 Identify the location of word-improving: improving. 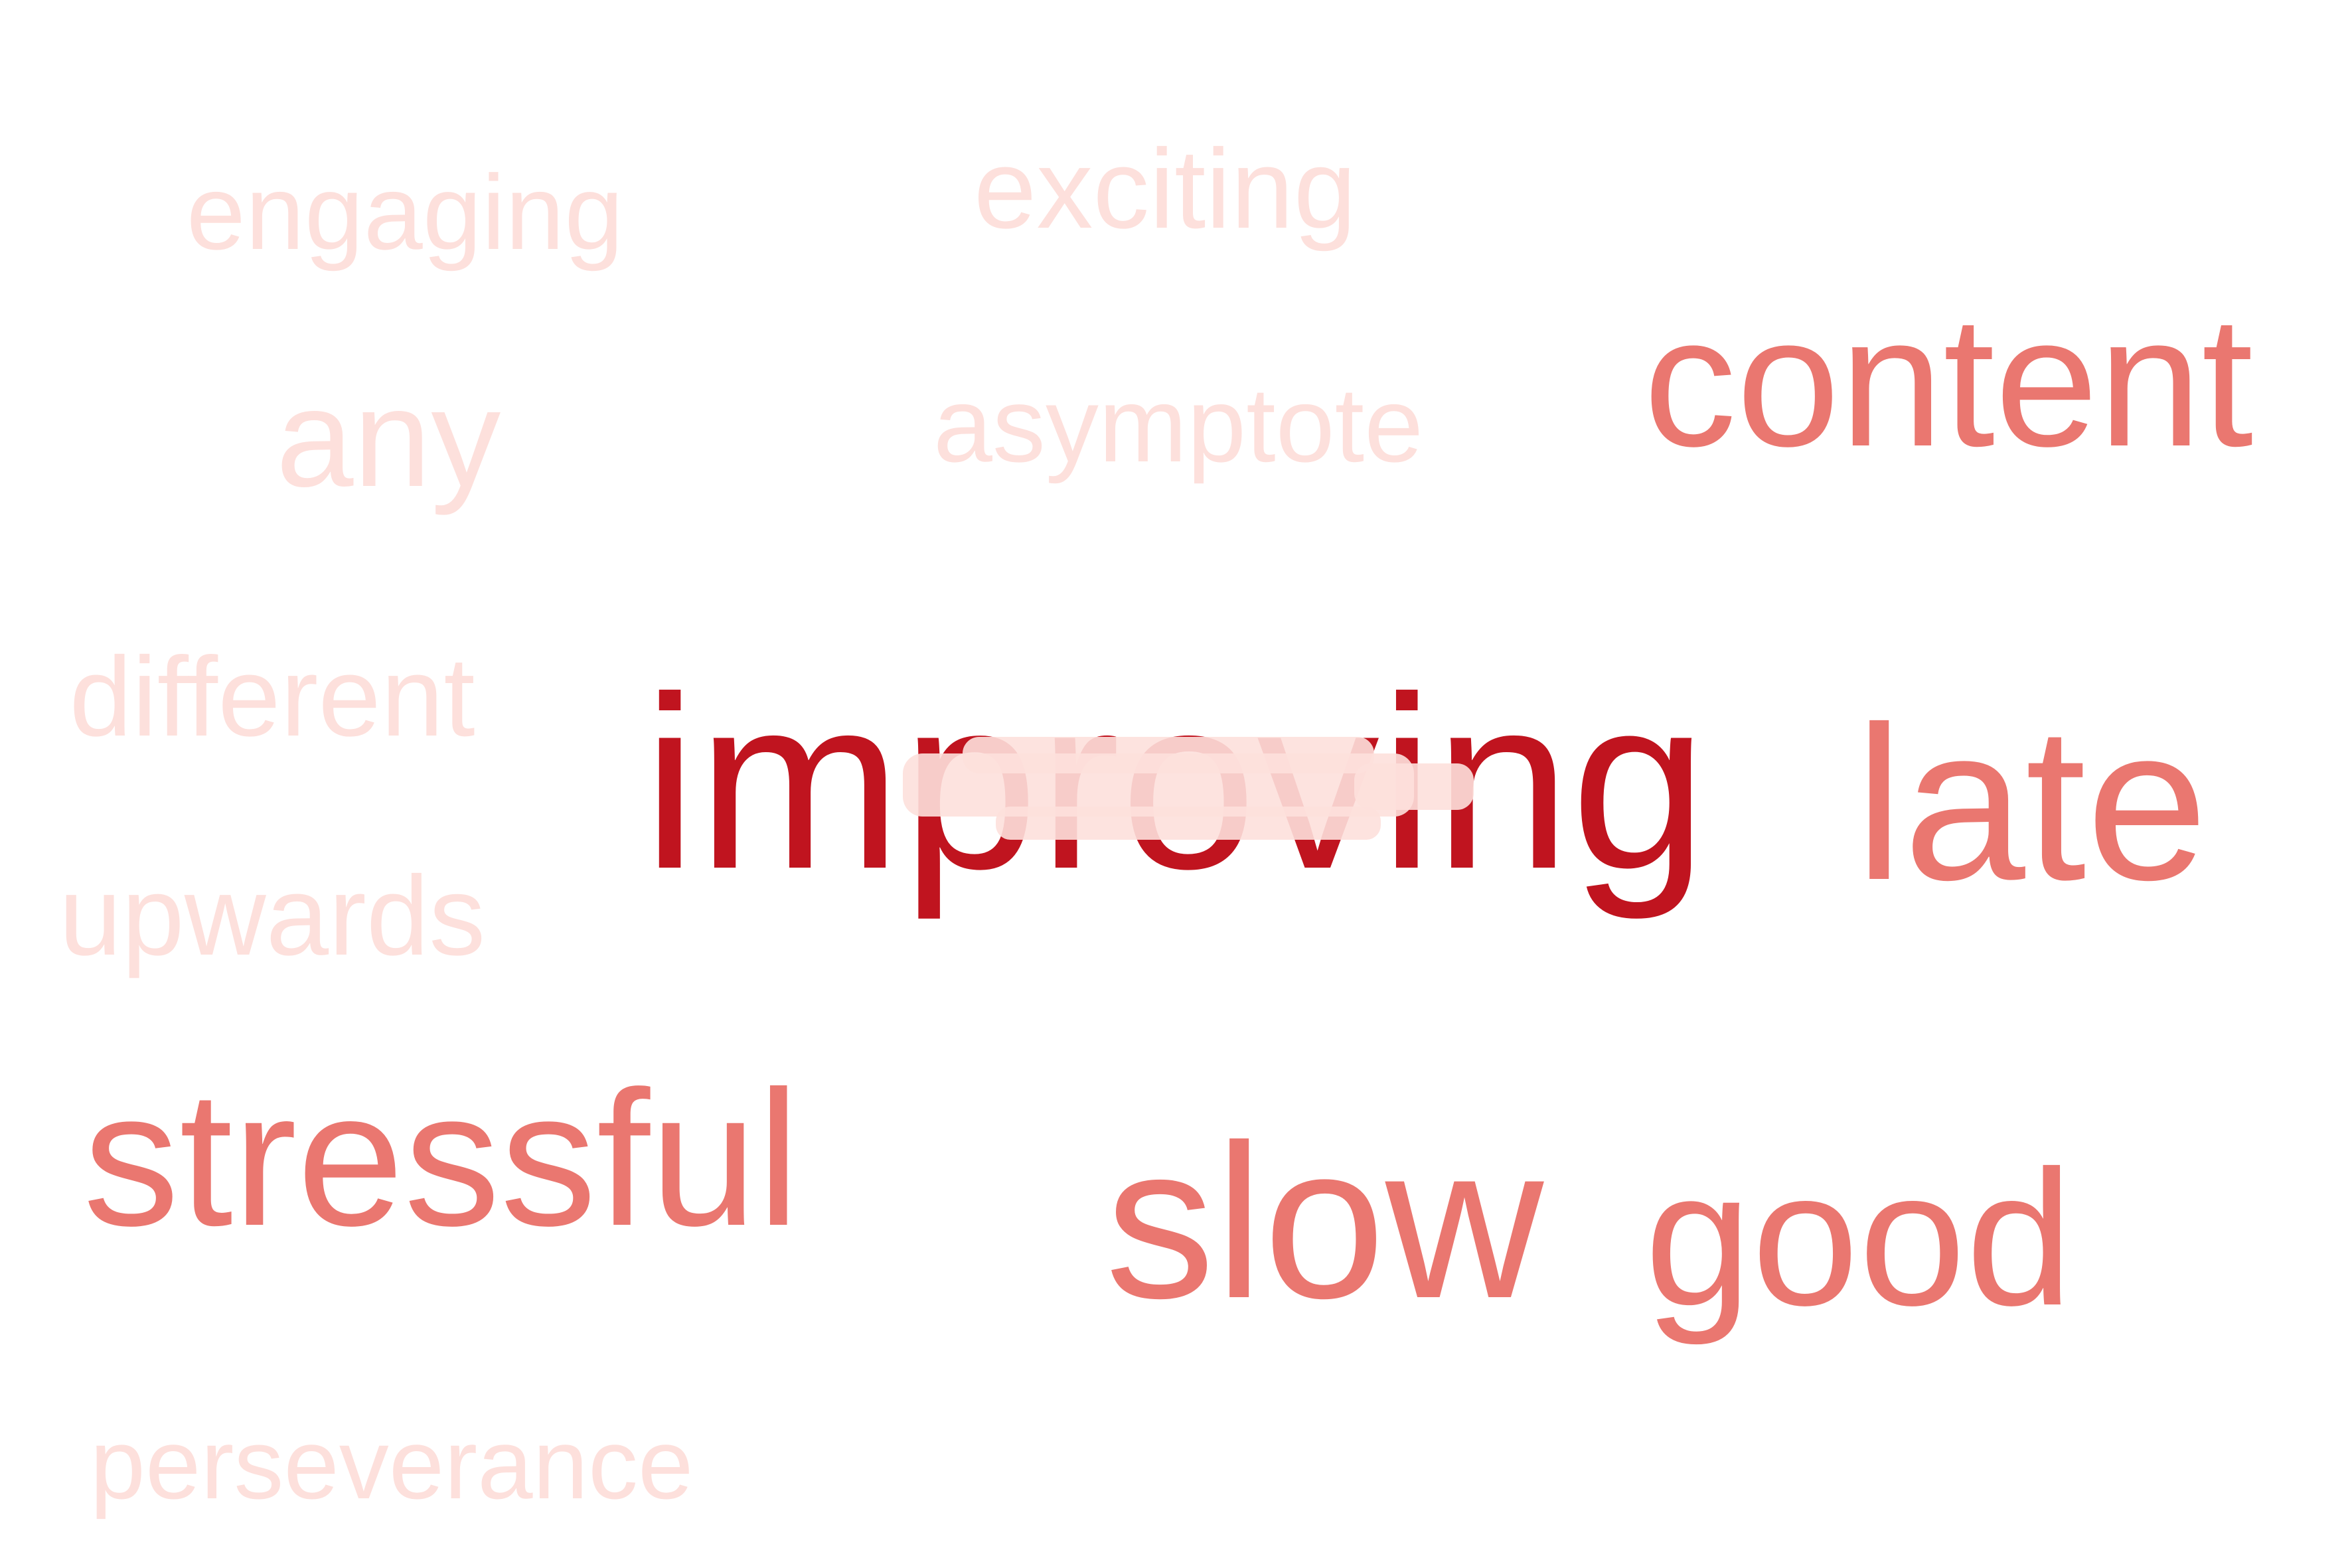
(1175, 783).